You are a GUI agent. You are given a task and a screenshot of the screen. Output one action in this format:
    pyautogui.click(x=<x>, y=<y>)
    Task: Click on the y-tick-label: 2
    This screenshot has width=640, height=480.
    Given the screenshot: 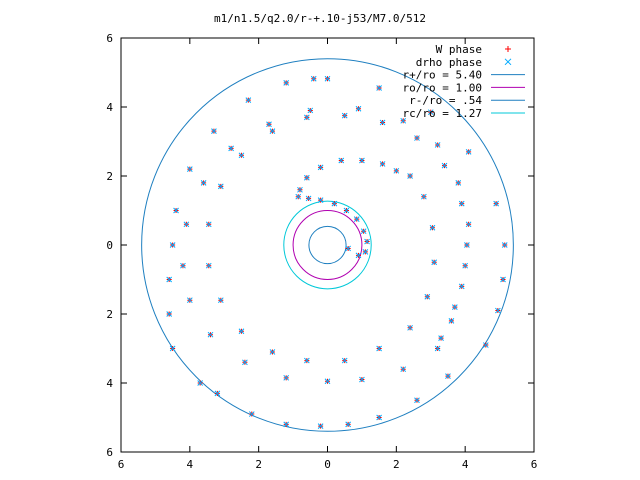 What is the action you would take?
    pyautogui.click(x=109, y=176)
    